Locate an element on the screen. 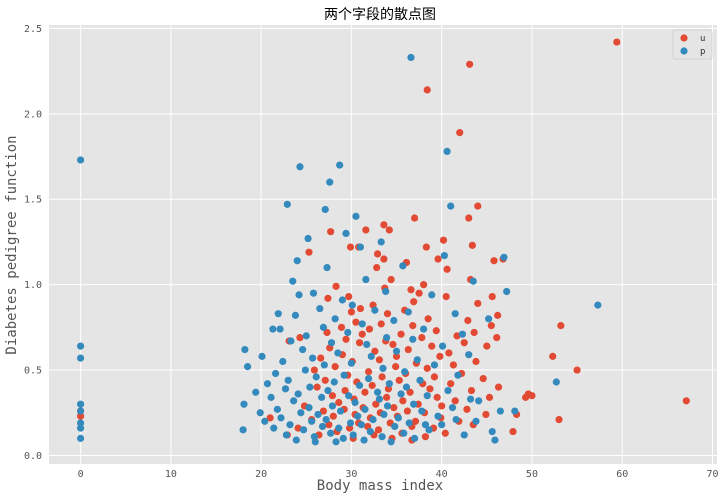  y-tick-label: 2.0 is located at coordinates (33, 114).